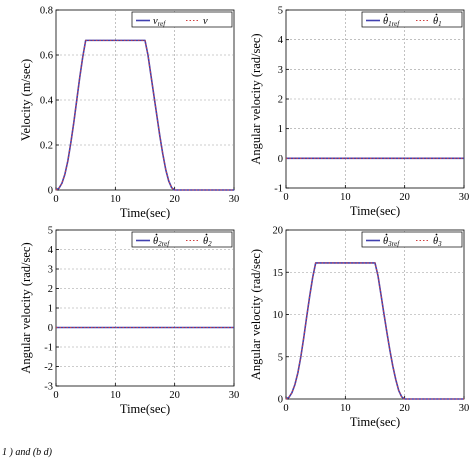  I want to click on legend-entry-label: θ2, so click(207, 242).